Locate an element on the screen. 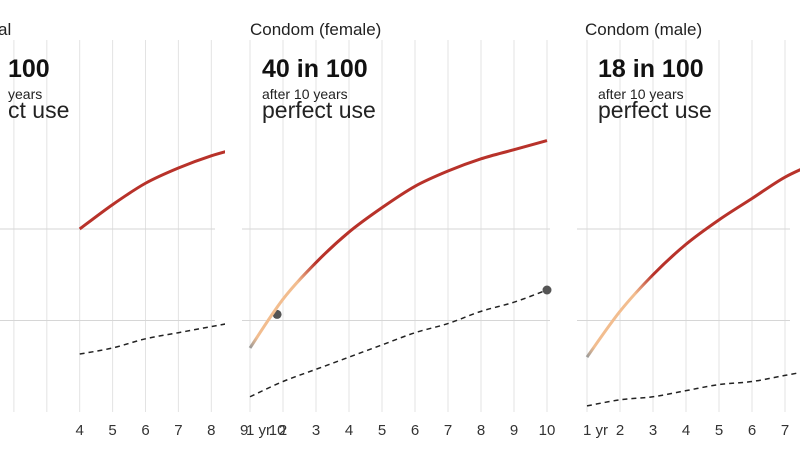 The image size is (800, 450). panel-title: Condom (male) is located at coordinates (643, 29).